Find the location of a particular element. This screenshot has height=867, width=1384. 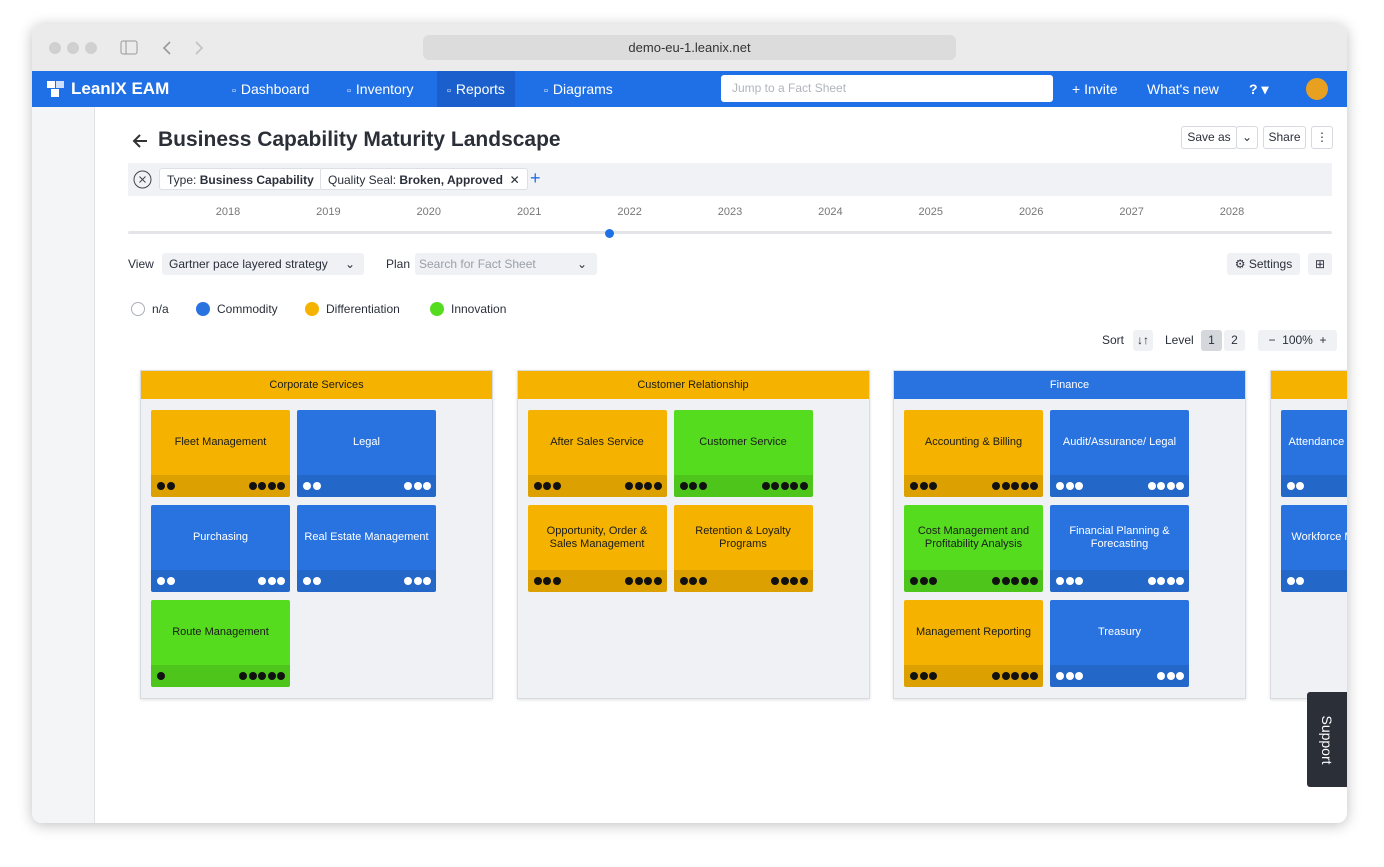

address-bar: demo-eu-1.leanix.net is located at coordinates (689, 47).